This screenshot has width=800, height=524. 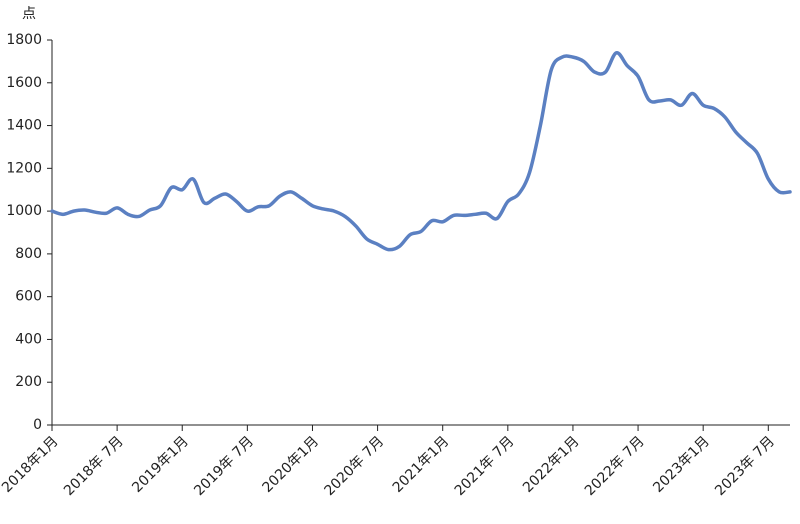 I want to click on x-tick-label: 2021年1月, so click(x=421, y=464).